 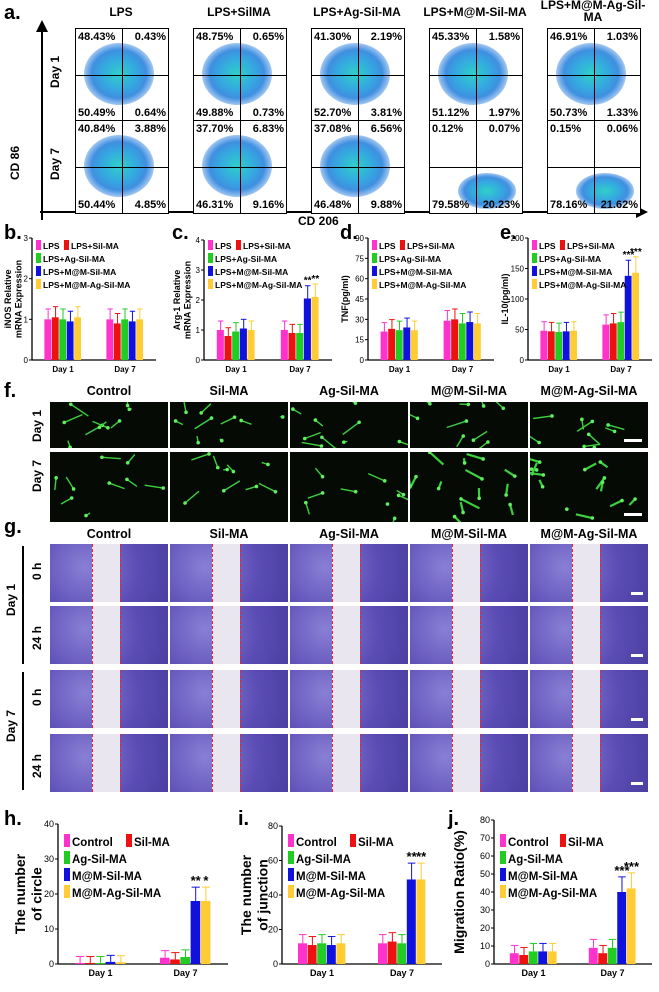 What do you see at coordinates (547, 246) in the screenshot?
I see `legend-entry: LPS` at bounding box center [547, 246].